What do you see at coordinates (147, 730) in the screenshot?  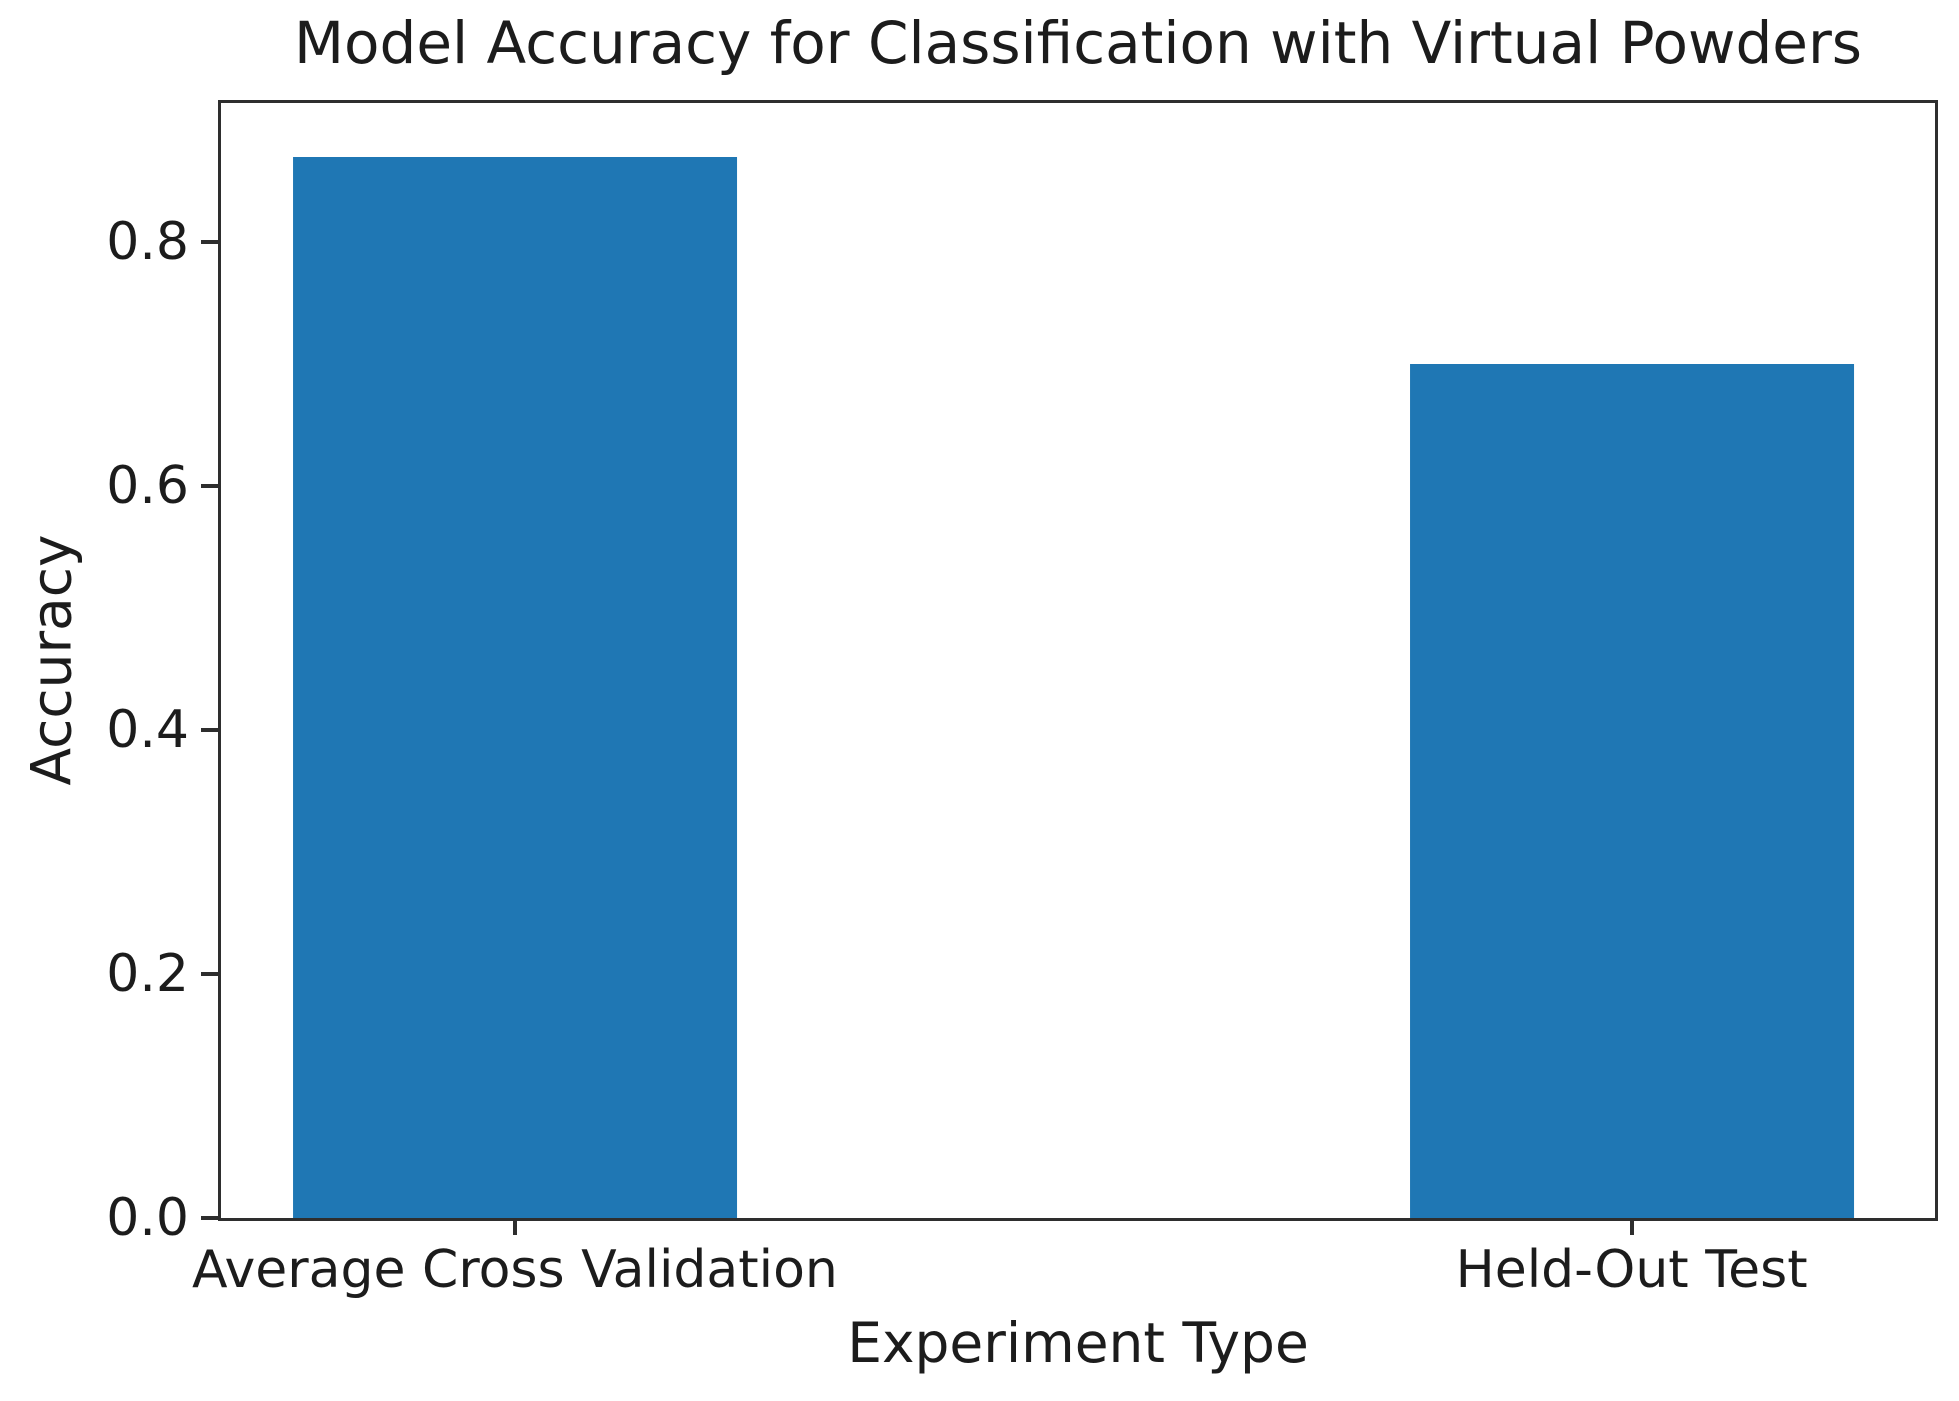 I see `y-tick-label: 0.4` at bounding box center [147, 730].